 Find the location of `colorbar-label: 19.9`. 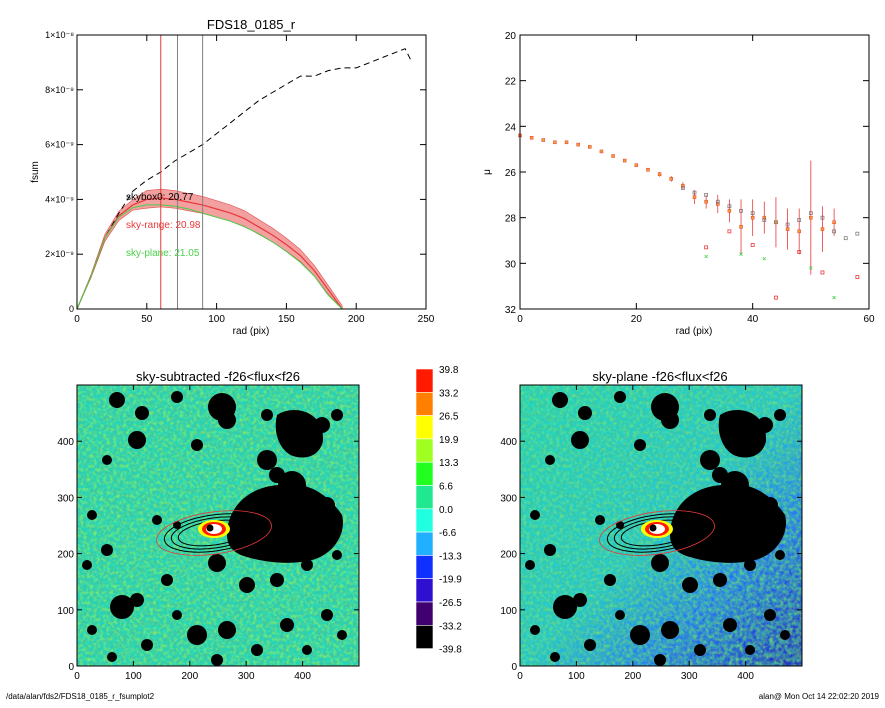

colorbar-label: 19.9 is located at coordinates (449, 440).